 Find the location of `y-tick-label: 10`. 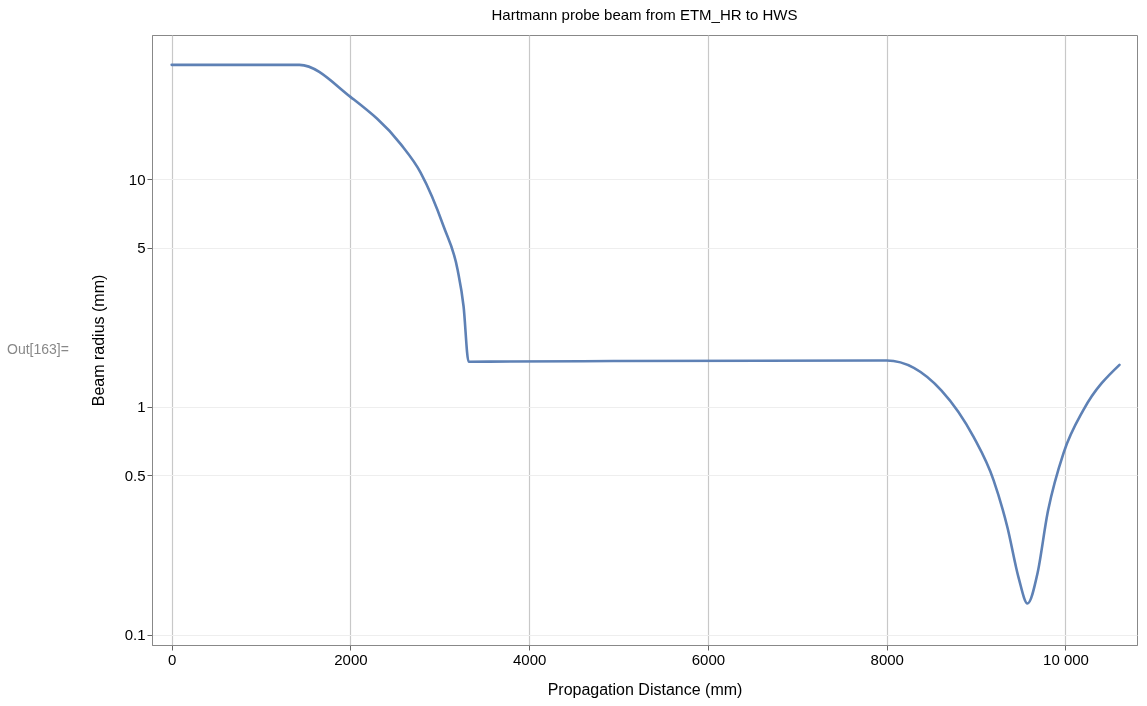

y-tick-label: 10 is located at coordinates (137, 179).